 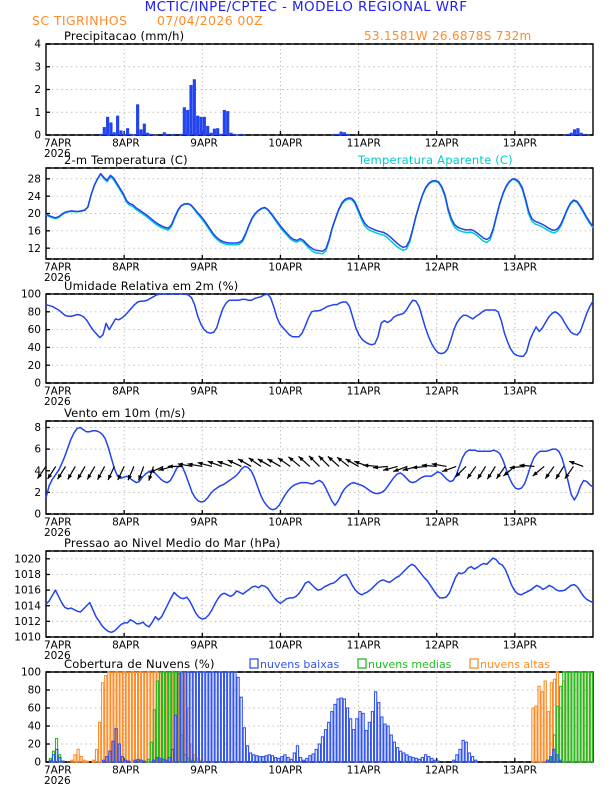 What do you see at coordinates (34, 214) in the screenshot?
I see `temperatura-ylabel-2: 20` at bounding box center [34, 214].